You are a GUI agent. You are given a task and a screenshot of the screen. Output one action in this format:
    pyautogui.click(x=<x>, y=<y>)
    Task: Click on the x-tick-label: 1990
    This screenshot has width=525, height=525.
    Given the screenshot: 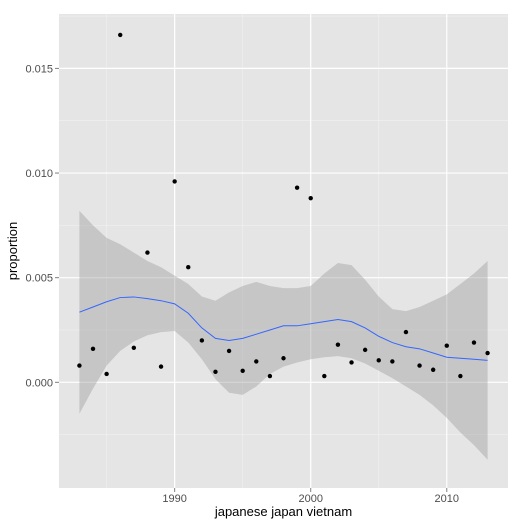 What is the action you would take?
    pyautogui.click(x=174, y=499)
    